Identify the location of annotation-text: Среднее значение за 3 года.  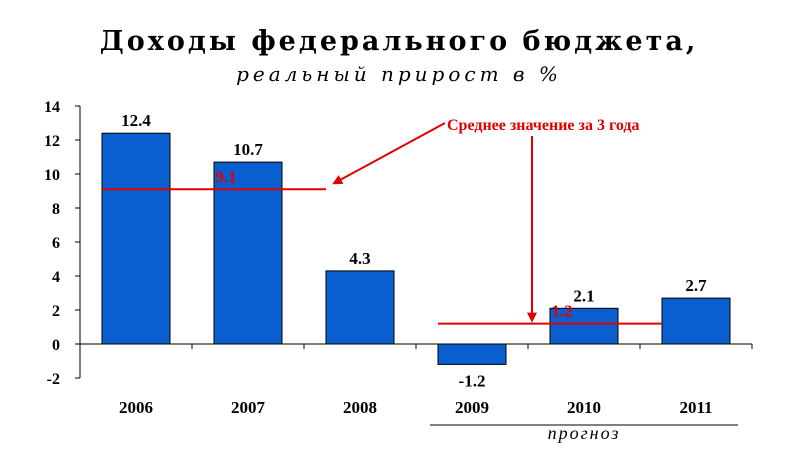
(543, 125).